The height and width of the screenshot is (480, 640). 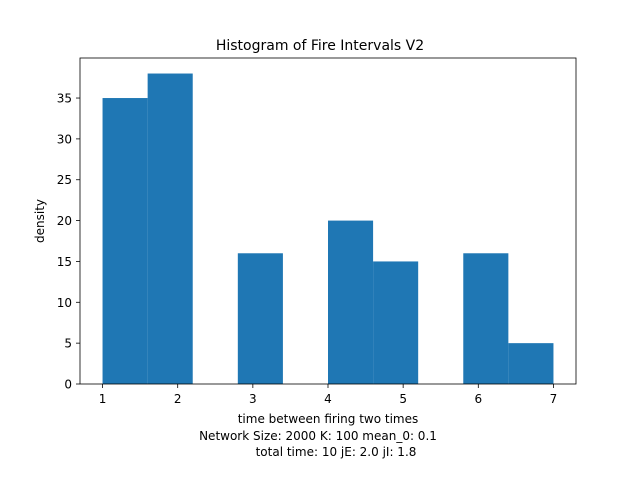 I want to click on x-tick-label: 1, so click(x=103, y=399).